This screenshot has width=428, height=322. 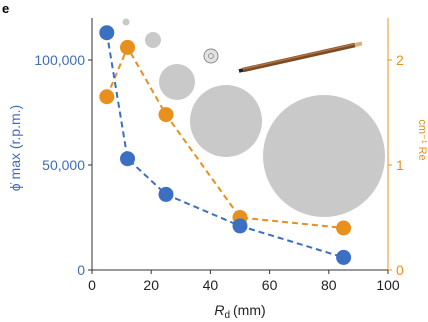 What do you see at coordinates (63, 165) in the screenshot?
I see `y-left-tick-label: 50,000` at bounding box center [63, 165].